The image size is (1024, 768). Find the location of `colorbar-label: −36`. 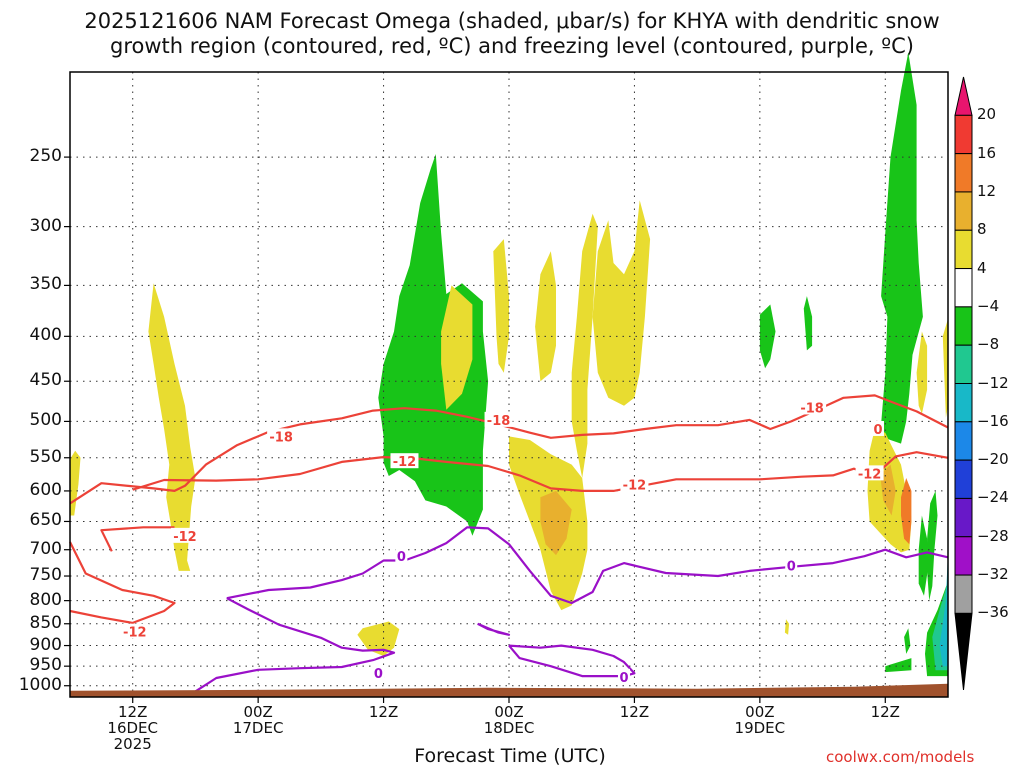

colorbar-label: −36 is located at coordinates (993, 612).